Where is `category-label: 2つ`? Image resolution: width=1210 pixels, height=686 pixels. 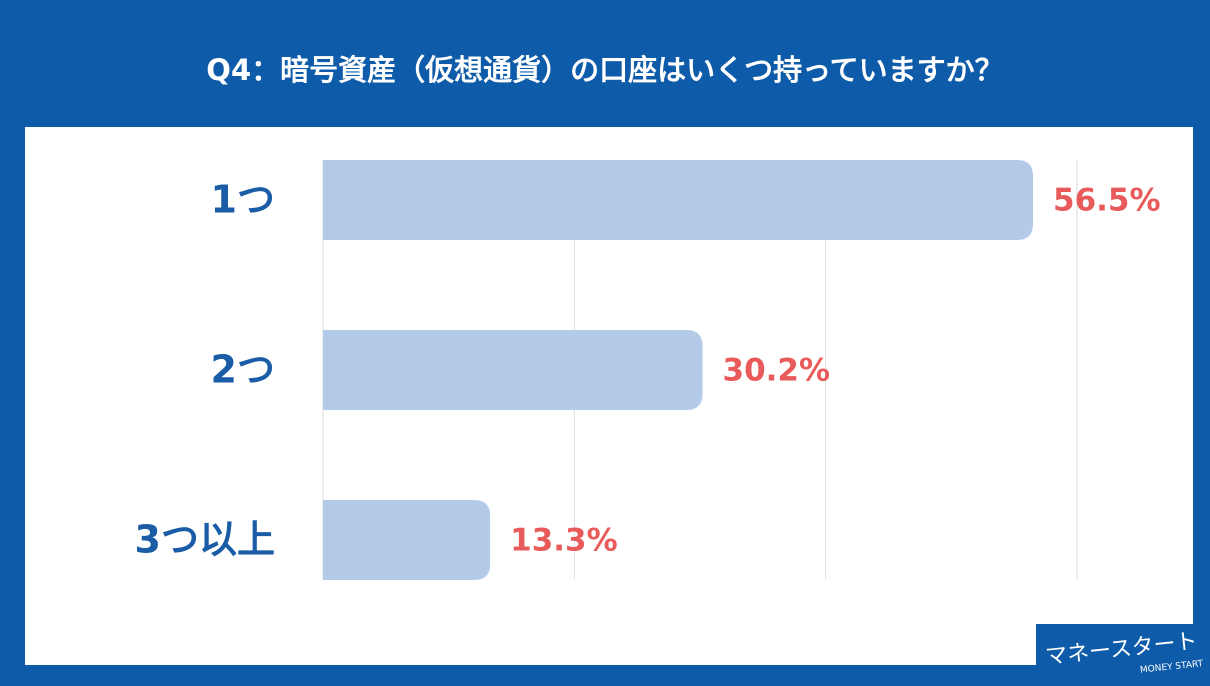
category-label: 2つ is located at coordinates (243, 370).